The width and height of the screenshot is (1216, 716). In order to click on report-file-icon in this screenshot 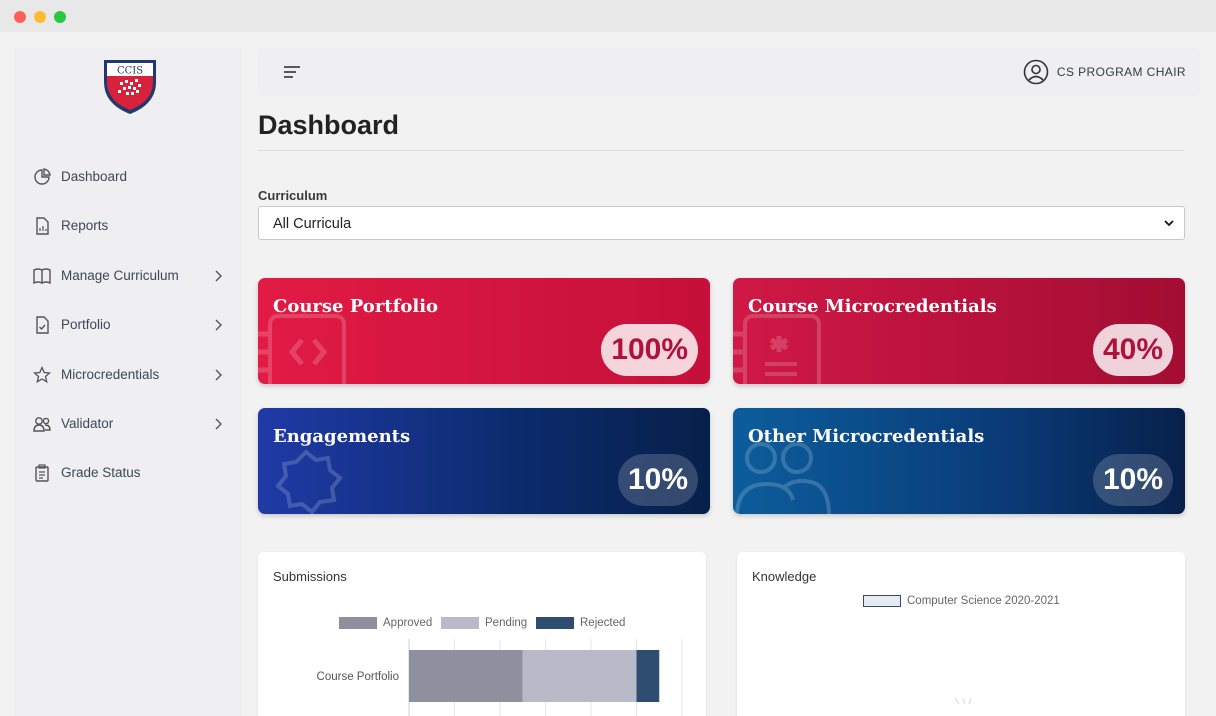, I will do `click(42, 226)`.